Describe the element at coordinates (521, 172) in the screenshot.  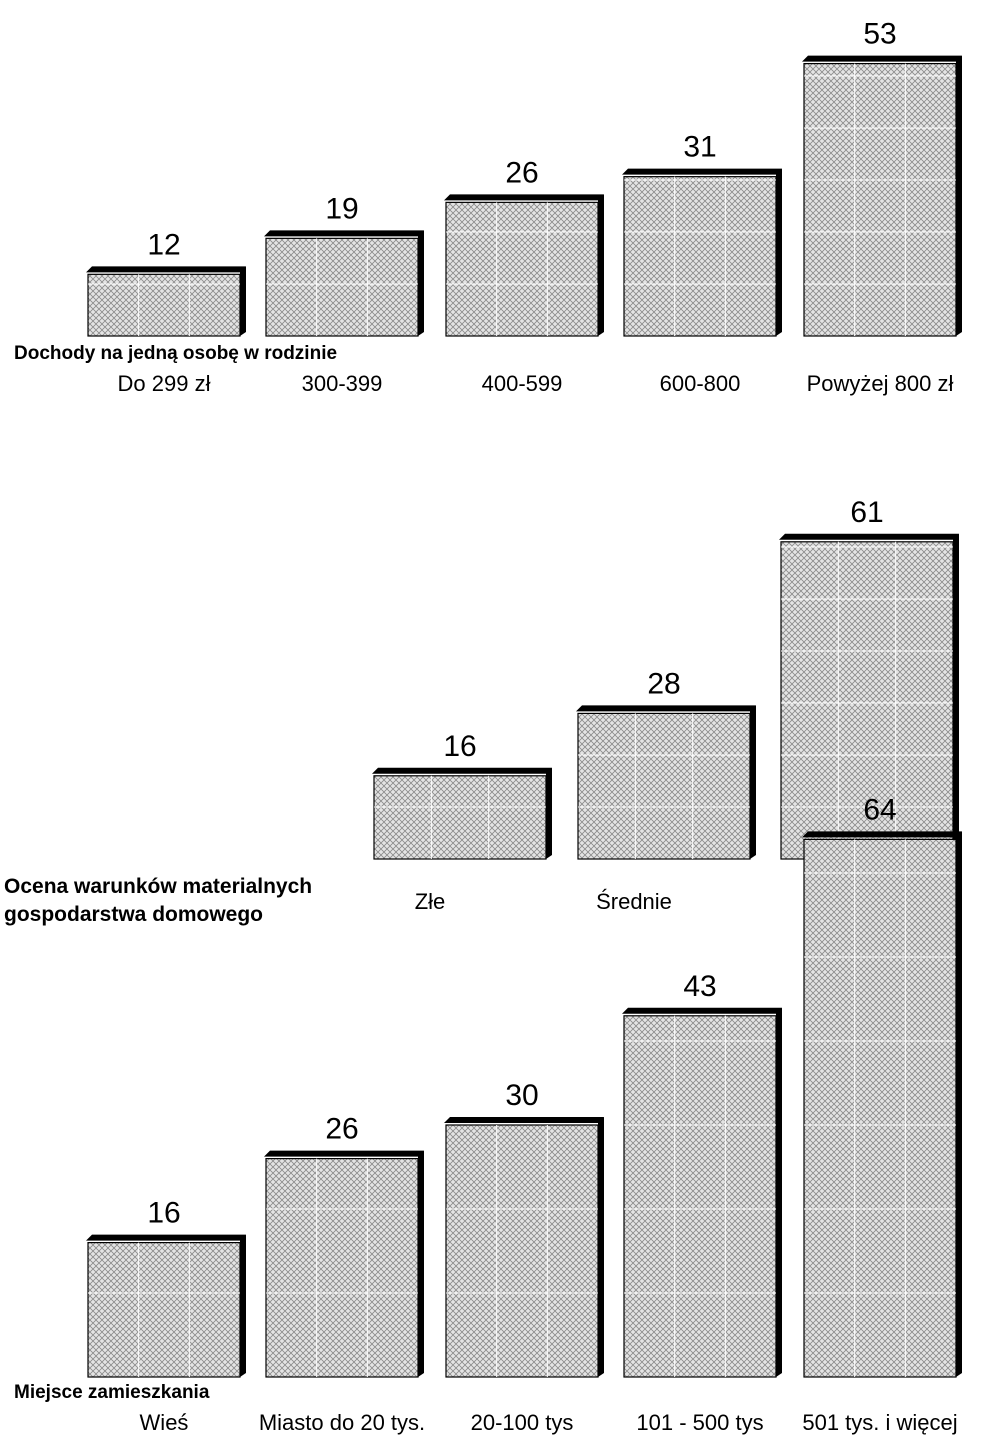
I see `chart-1-value-label-3: 26` at that location.